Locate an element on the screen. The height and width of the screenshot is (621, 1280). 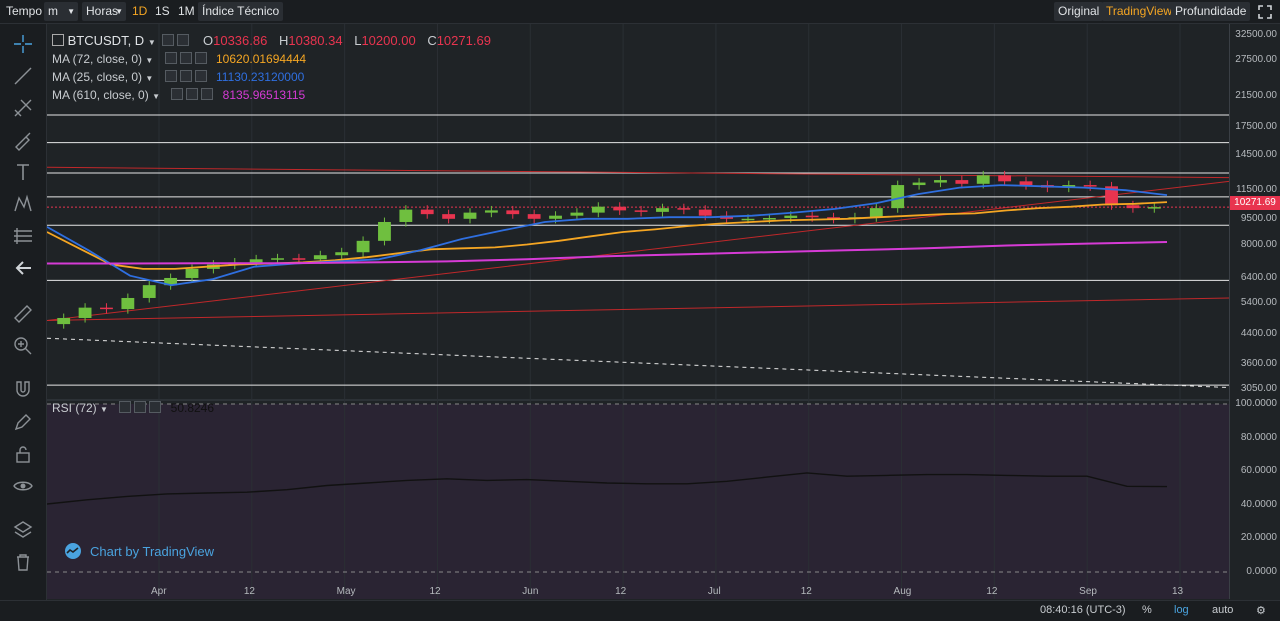
rsi-value: 50.8246 is located at coordinates (192, 408).